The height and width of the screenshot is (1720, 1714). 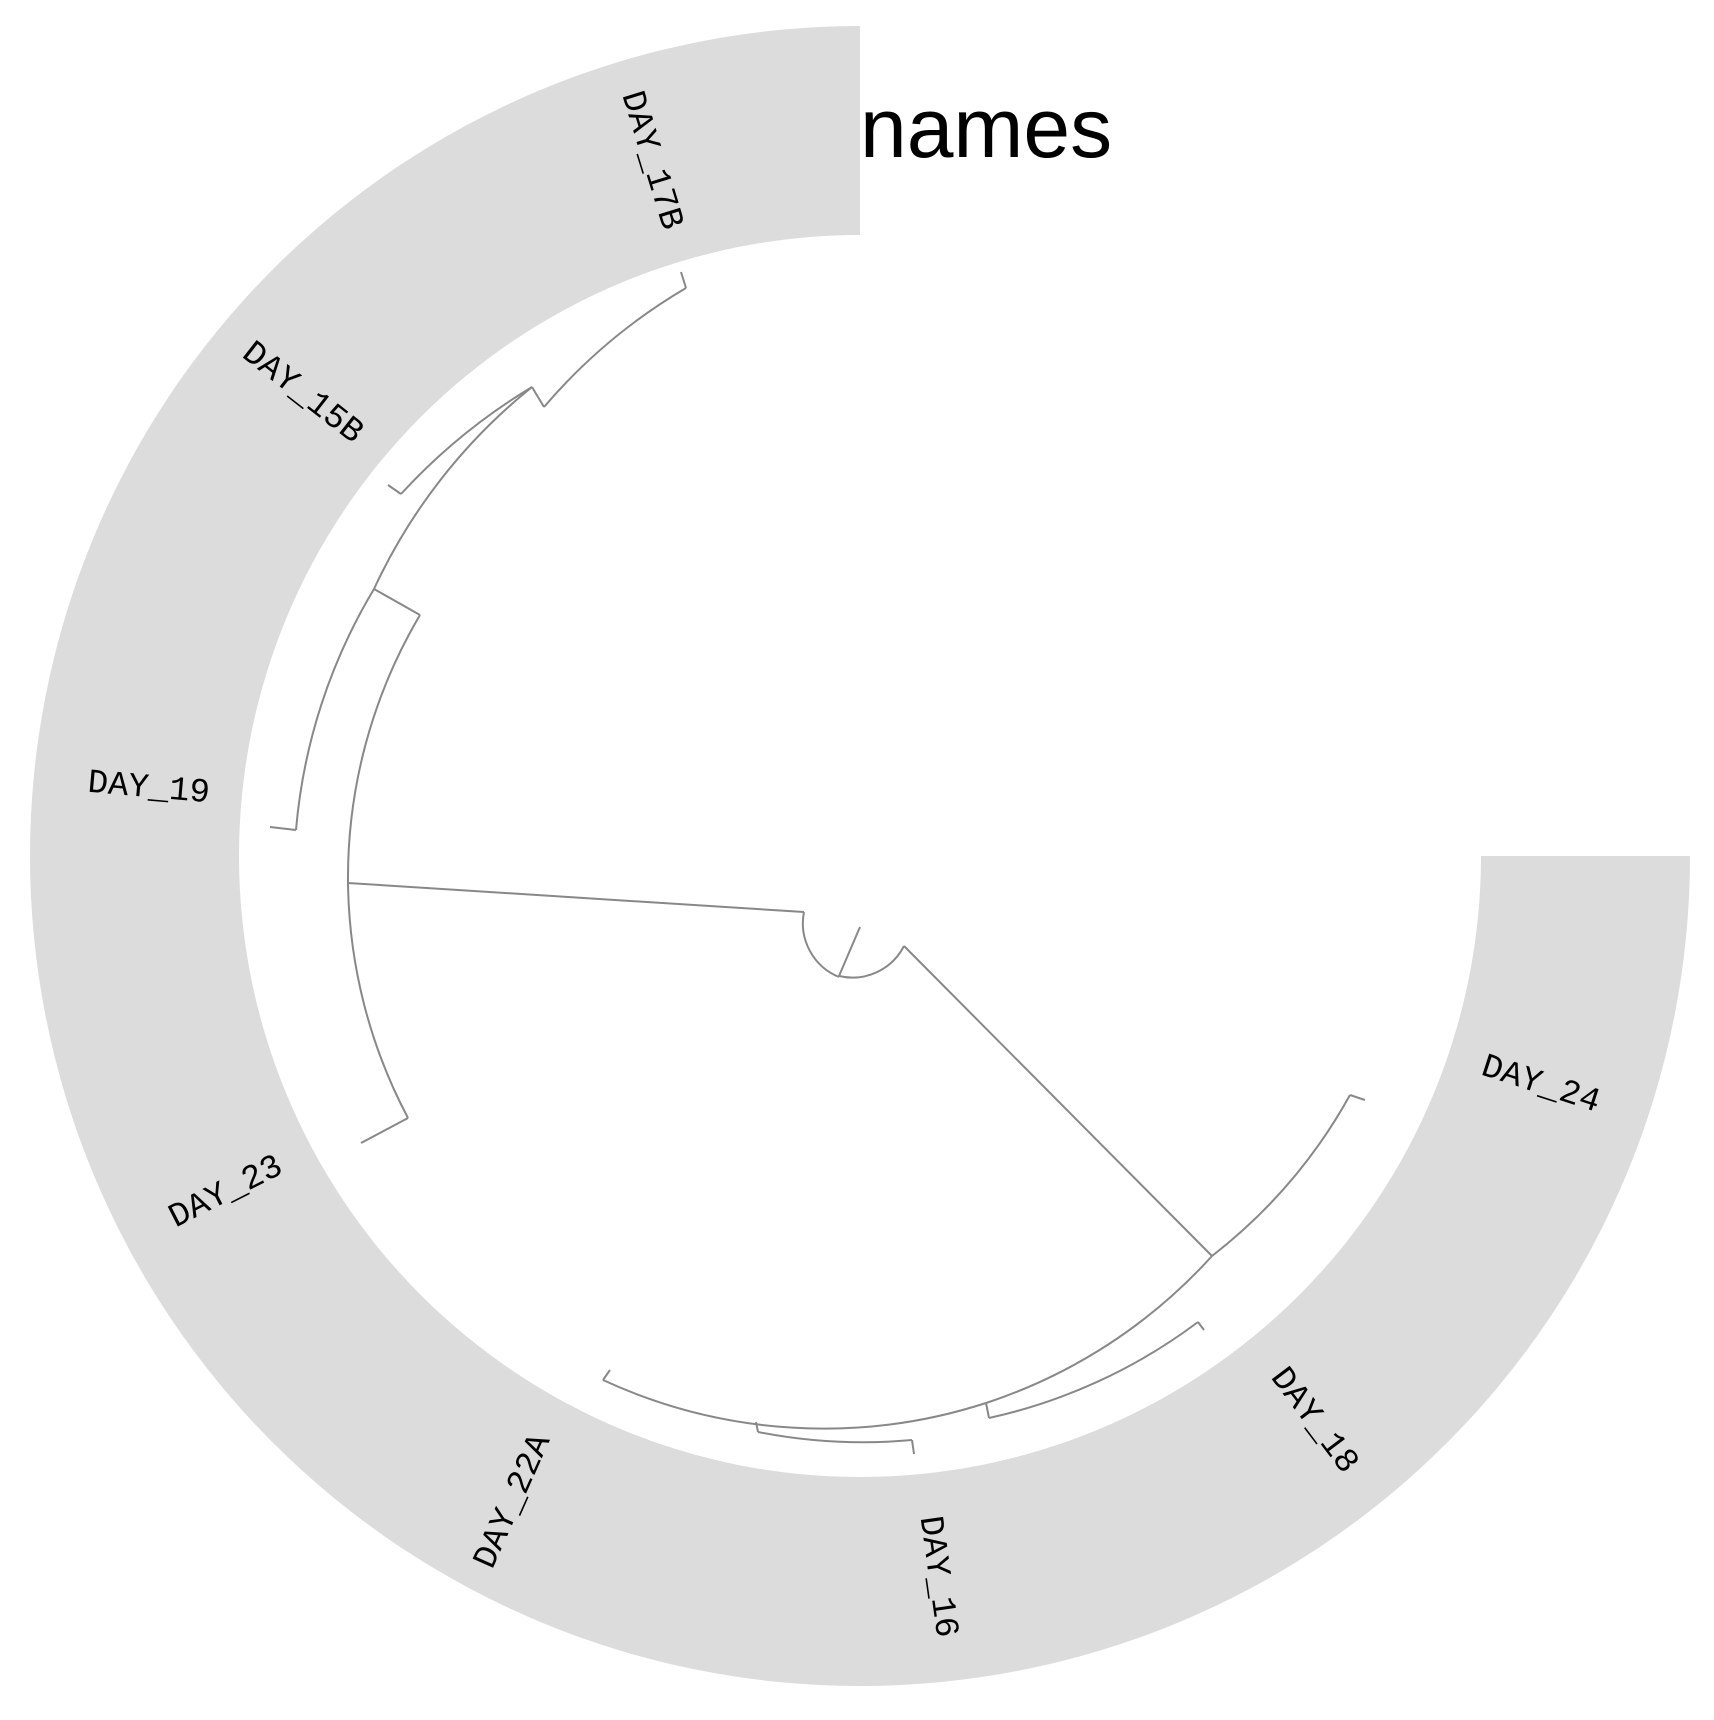 I want to click on arc-bottom-clade, so click(x=794, y=1404).